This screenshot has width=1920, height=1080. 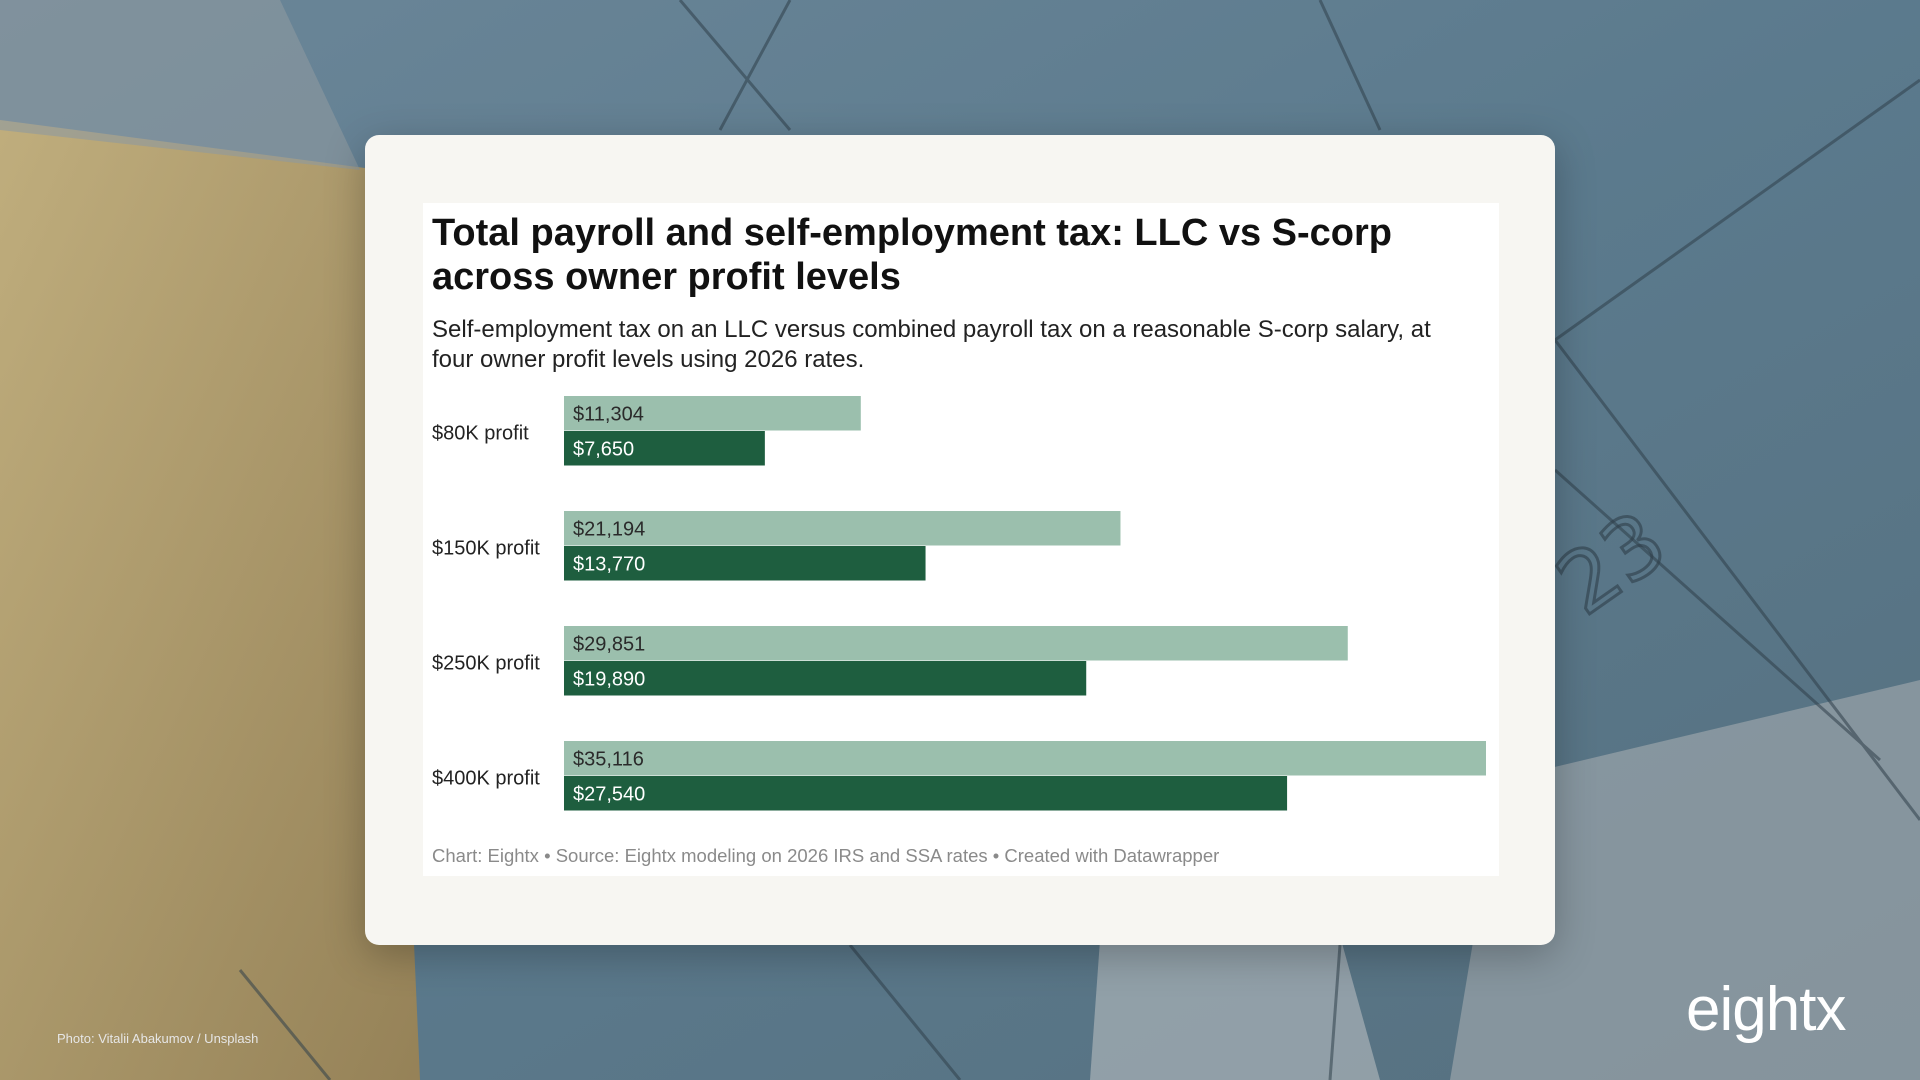 I want to click on scorp-value-label: $19,890, so click(x=609, y=679).